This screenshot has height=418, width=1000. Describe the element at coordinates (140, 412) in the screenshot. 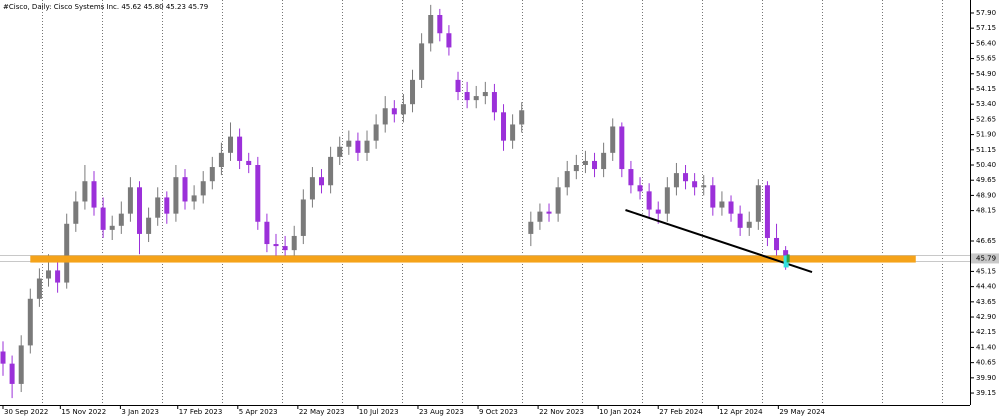

I see `x-tick-label: 3 Jan 2023` at that location.